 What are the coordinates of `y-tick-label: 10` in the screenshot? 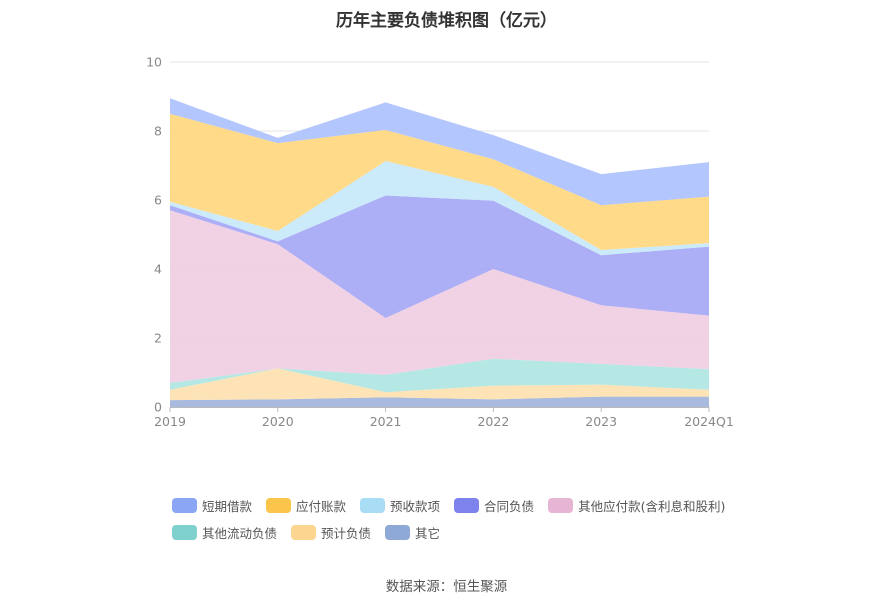 It's located at (154, 62).